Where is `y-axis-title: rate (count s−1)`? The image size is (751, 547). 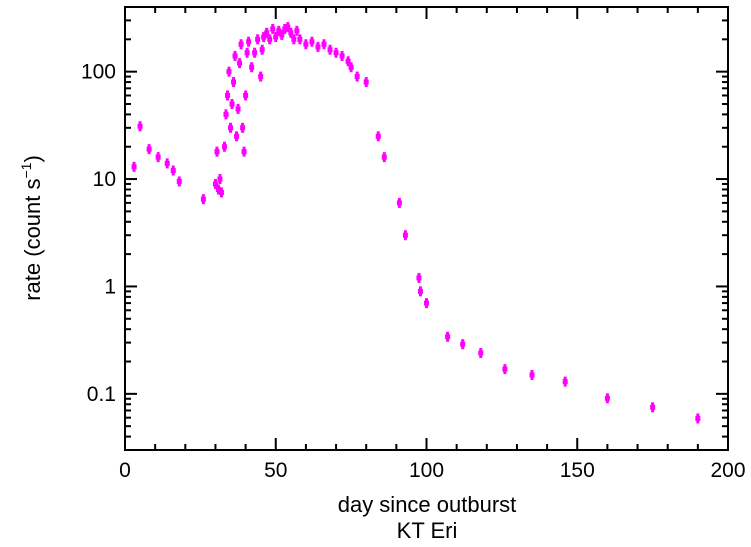 y-axis-title: rate (count s−1) is located at coordinates (31, 228).